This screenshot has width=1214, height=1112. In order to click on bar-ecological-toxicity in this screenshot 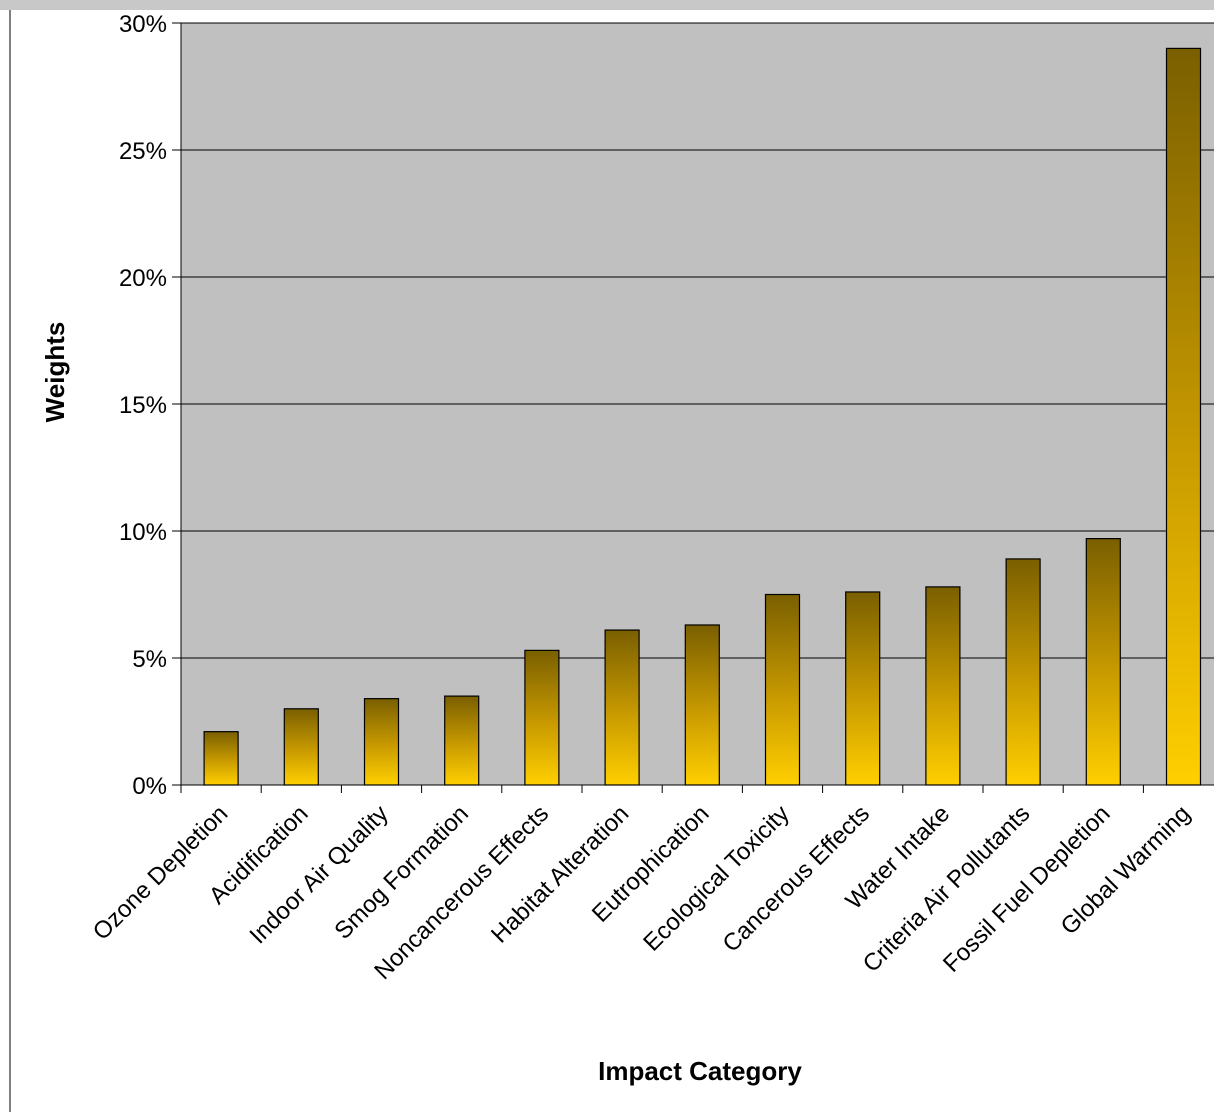, I will do `click(782, 689)`.